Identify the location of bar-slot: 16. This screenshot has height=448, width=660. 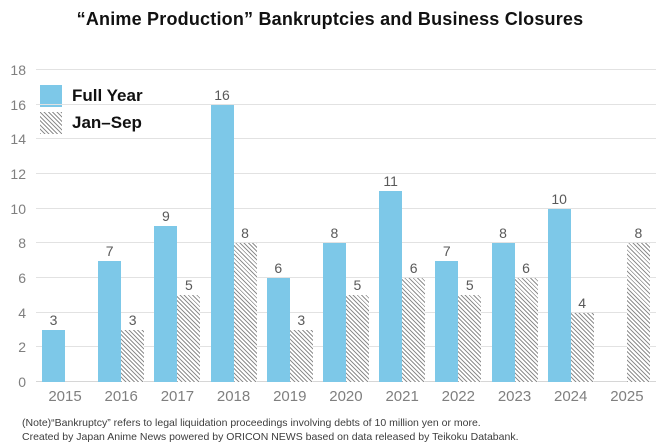
(222, 234).